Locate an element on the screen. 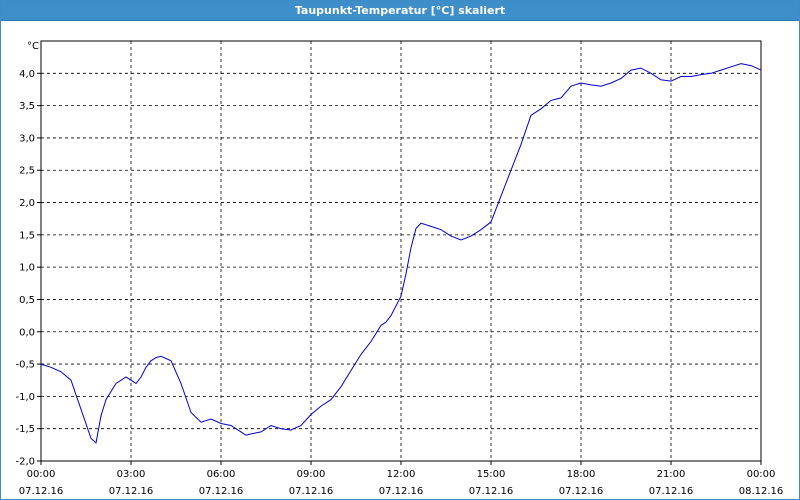  chart-title: Taupunkt-Temperatur [°C] skaliert is located at coordinates (400, 11).